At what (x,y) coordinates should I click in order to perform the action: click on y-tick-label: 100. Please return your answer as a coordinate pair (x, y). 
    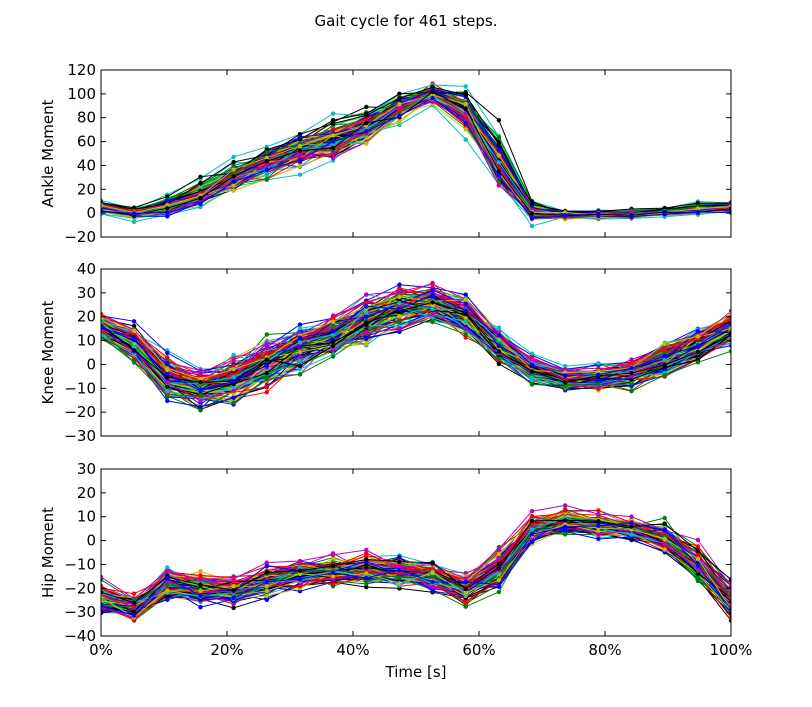
    Looking at the image, I should click on (81, 94).